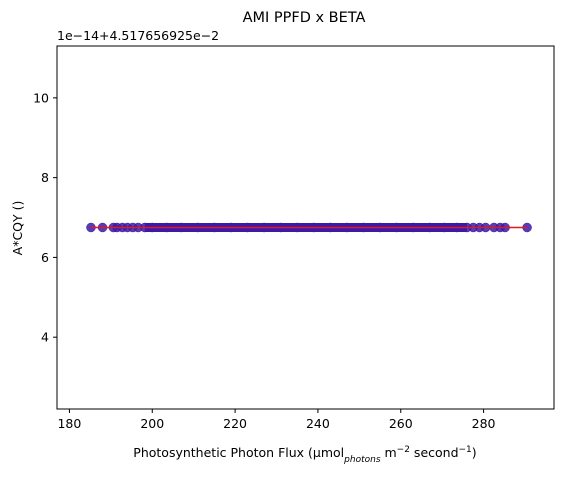 The height and width of the screenshot is (477, 563). What do you see at coordinates (17, 228) in the screenshot?
I see `y-axis-label: A*CQY ()` at bounding box center [17, 228].